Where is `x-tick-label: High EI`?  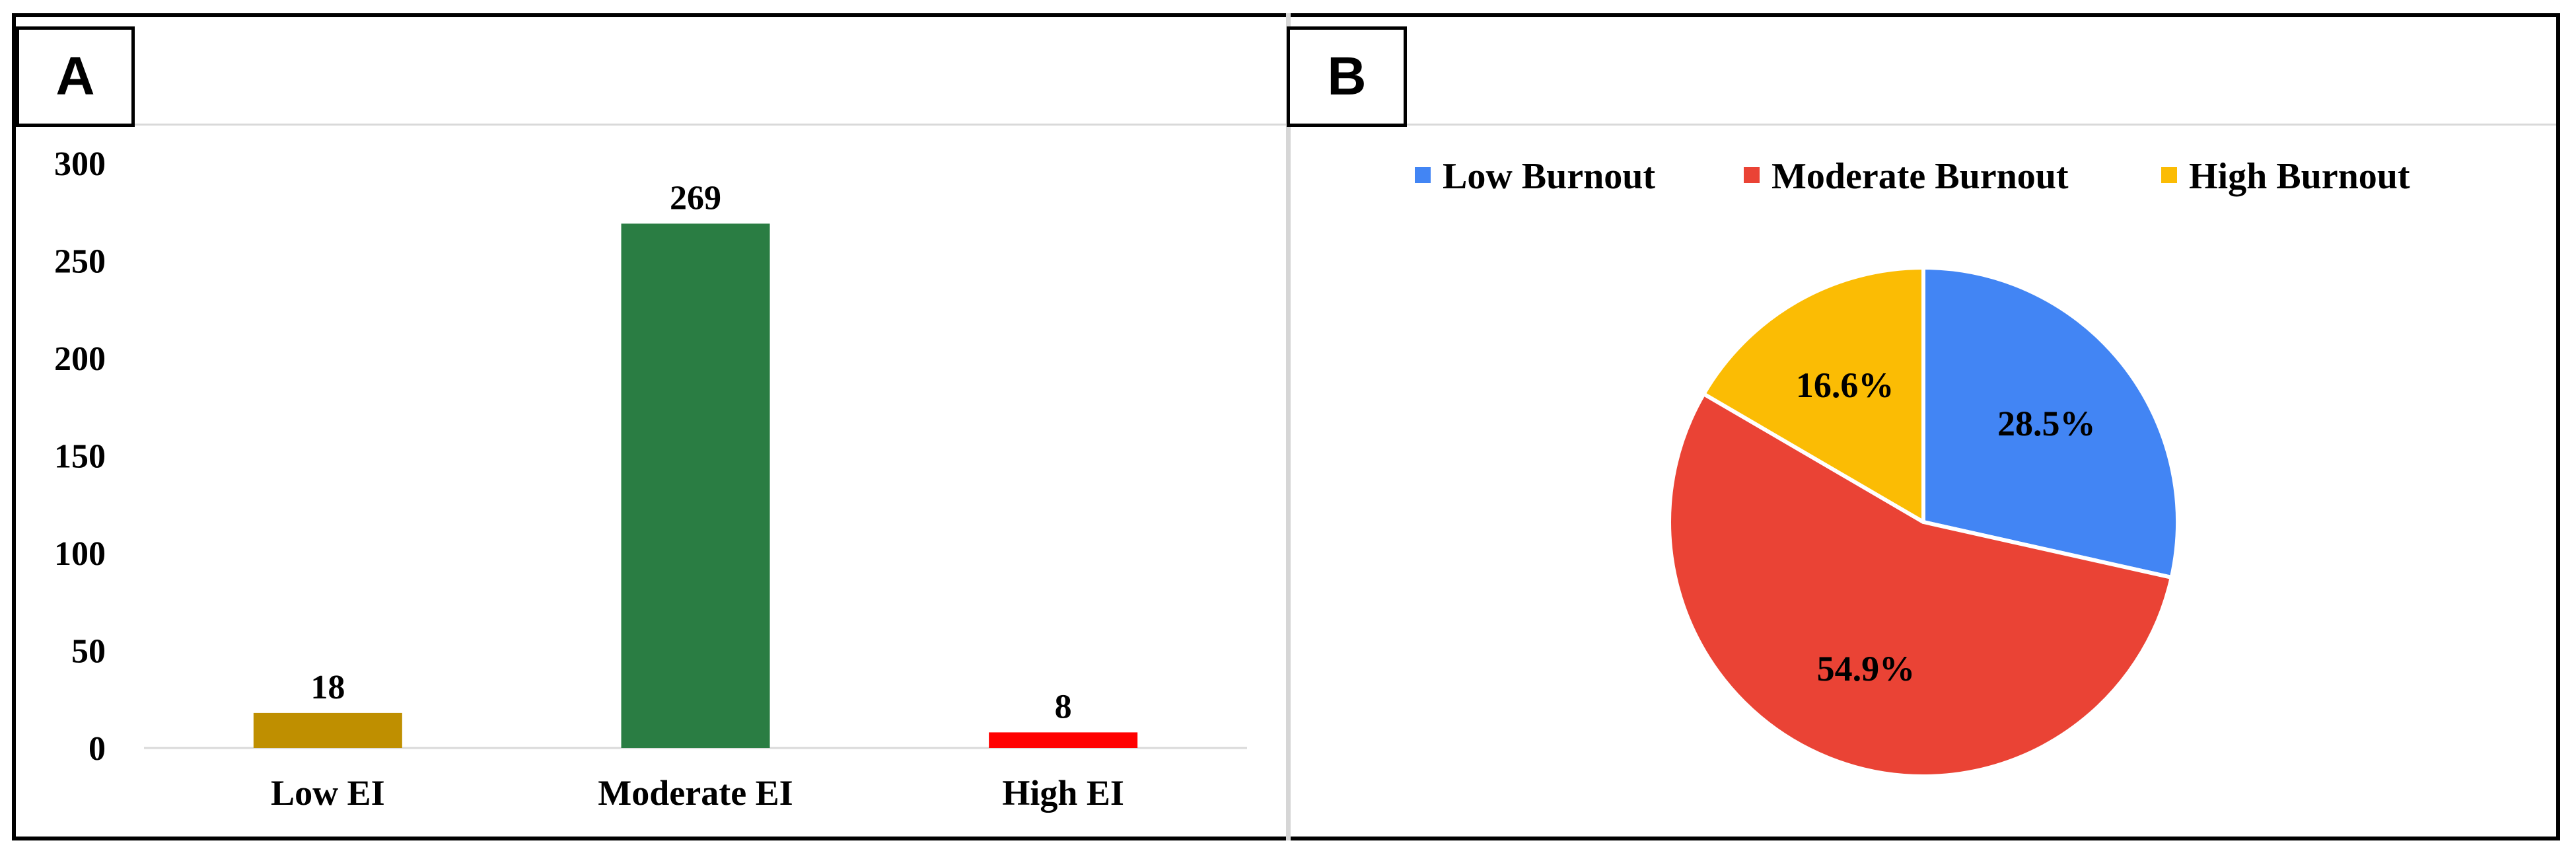 x-tick-label: High EI is located at coordinates (1063, 793).